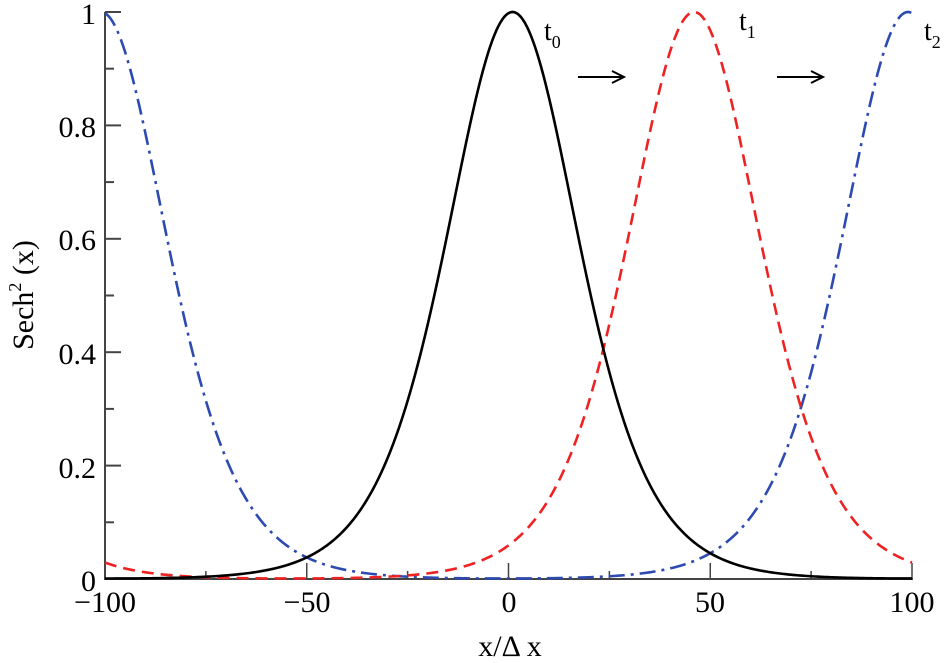  I want to click on x-tick-label: 100, so click(912, 602).